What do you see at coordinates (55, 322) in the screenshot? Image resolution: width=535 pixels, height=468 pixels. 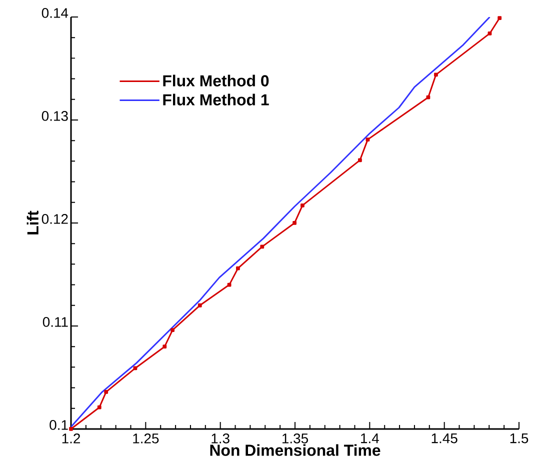 I see `y-tick-label: 0.11` at bounding box center [55, 322].